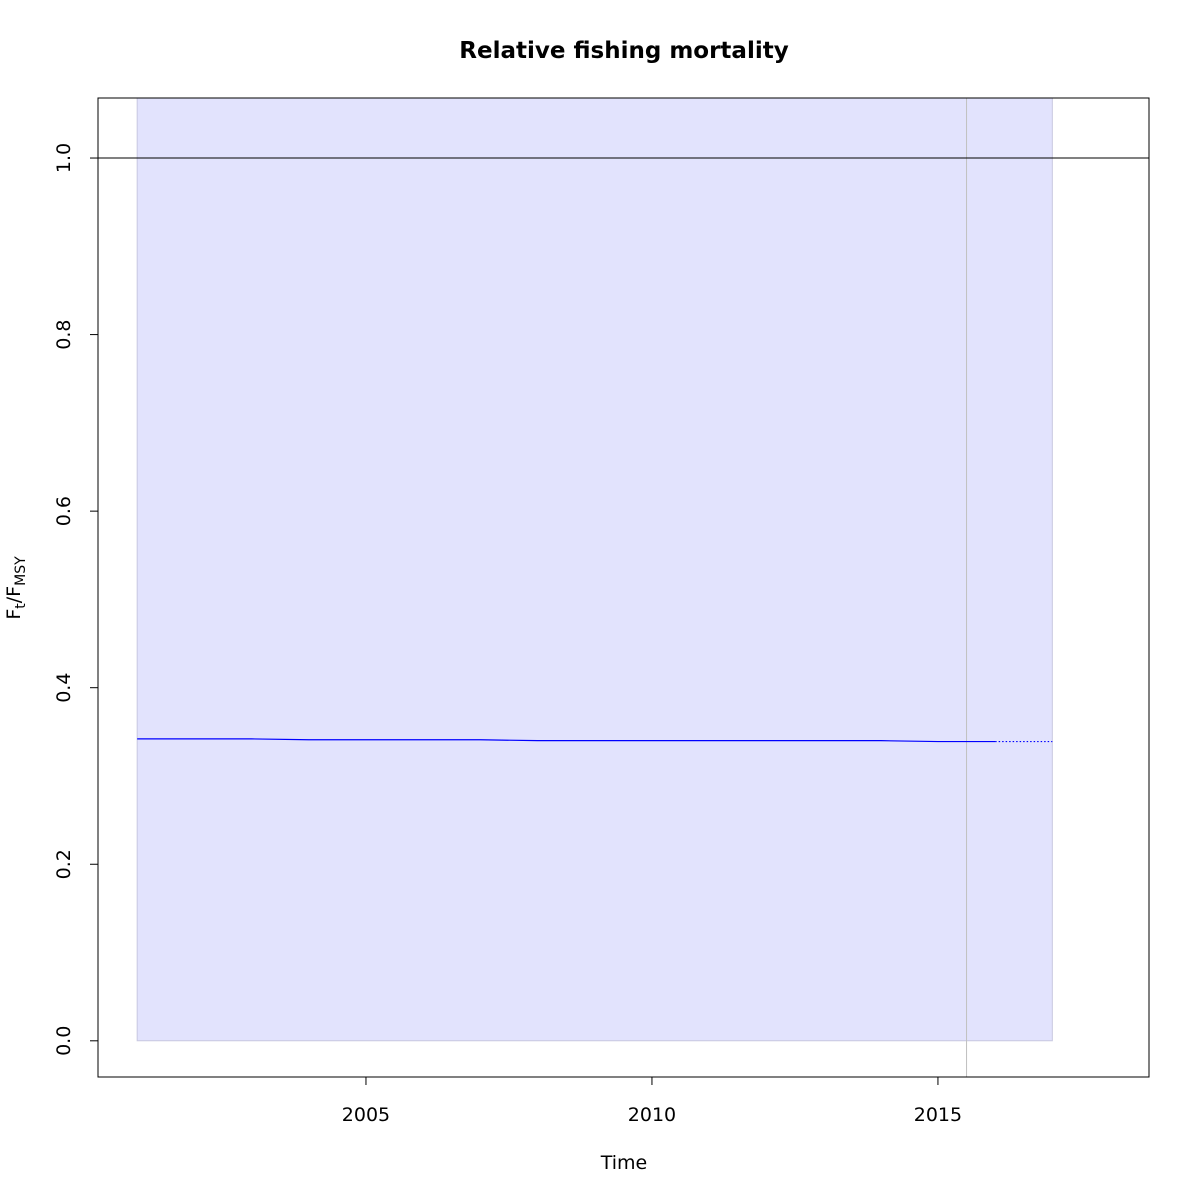 The height and width of the screenshot is (1200, 1200). What do you see at coordinates (21, 606) in the screenshot?
I see `y-axis-label-part: t` at bounding box center [21, 606].